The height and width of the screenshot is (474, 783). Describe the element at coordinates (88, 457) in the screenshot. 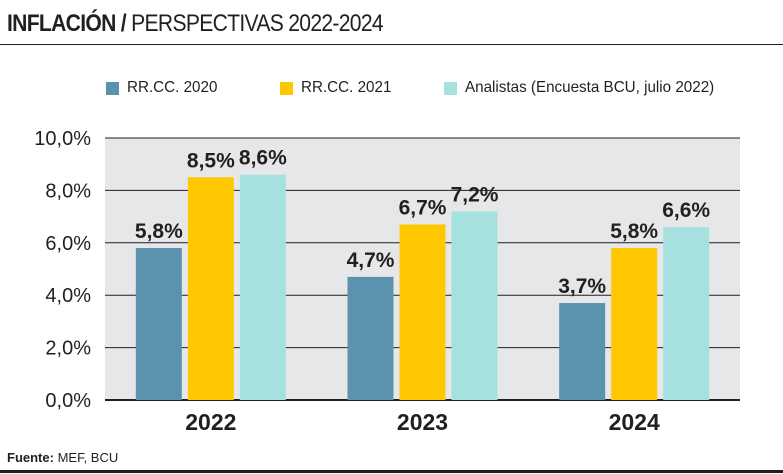

I see `source-value: MEF, BCU` at that location.